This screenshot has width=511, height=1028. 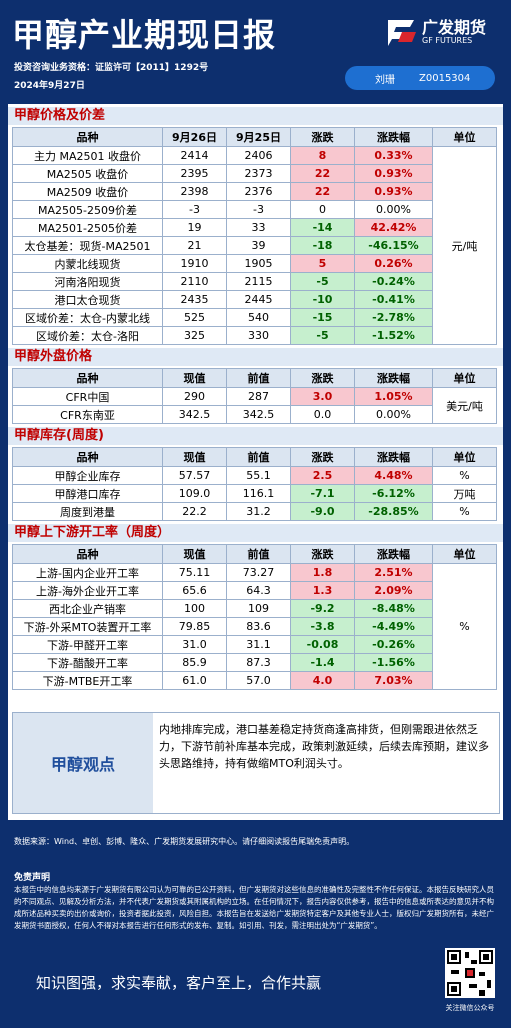 I want to click on cell: 2110, so click(x=194, y=281).